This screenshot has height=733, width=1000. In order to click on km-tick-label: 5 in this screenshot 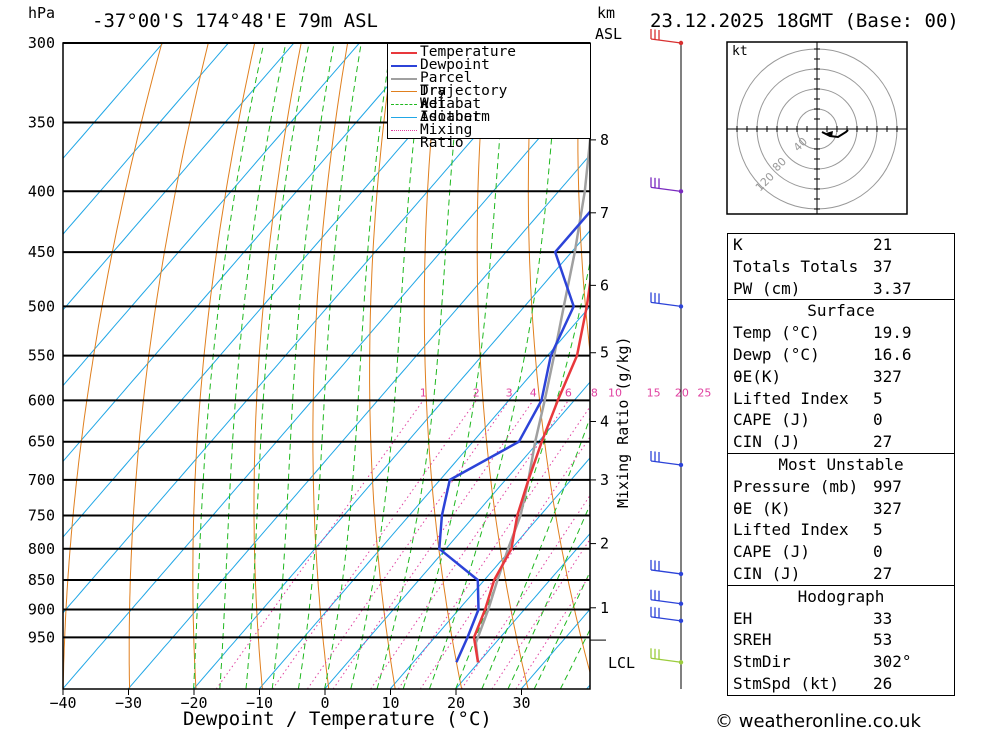, I will do `click(604, 353)`.